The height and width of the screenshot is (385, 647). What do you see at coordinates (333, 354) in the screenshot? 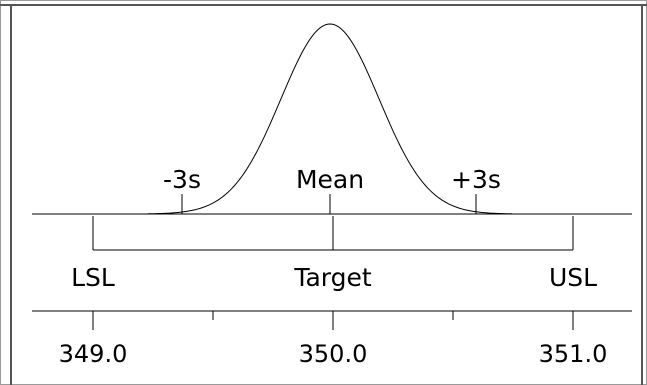
I see `axis-tick-label-350: 350.0` at bounding box center [333, 354].